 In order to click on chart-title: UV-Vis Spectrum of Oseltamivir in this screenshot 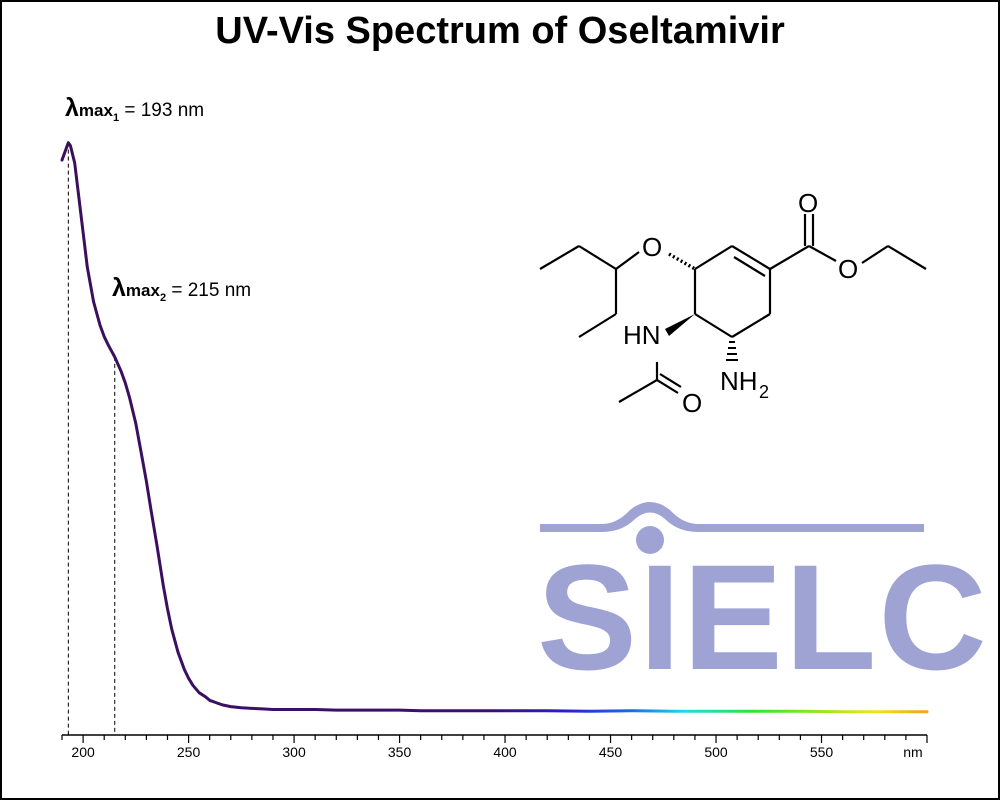, I will do `click(500, 31)`.